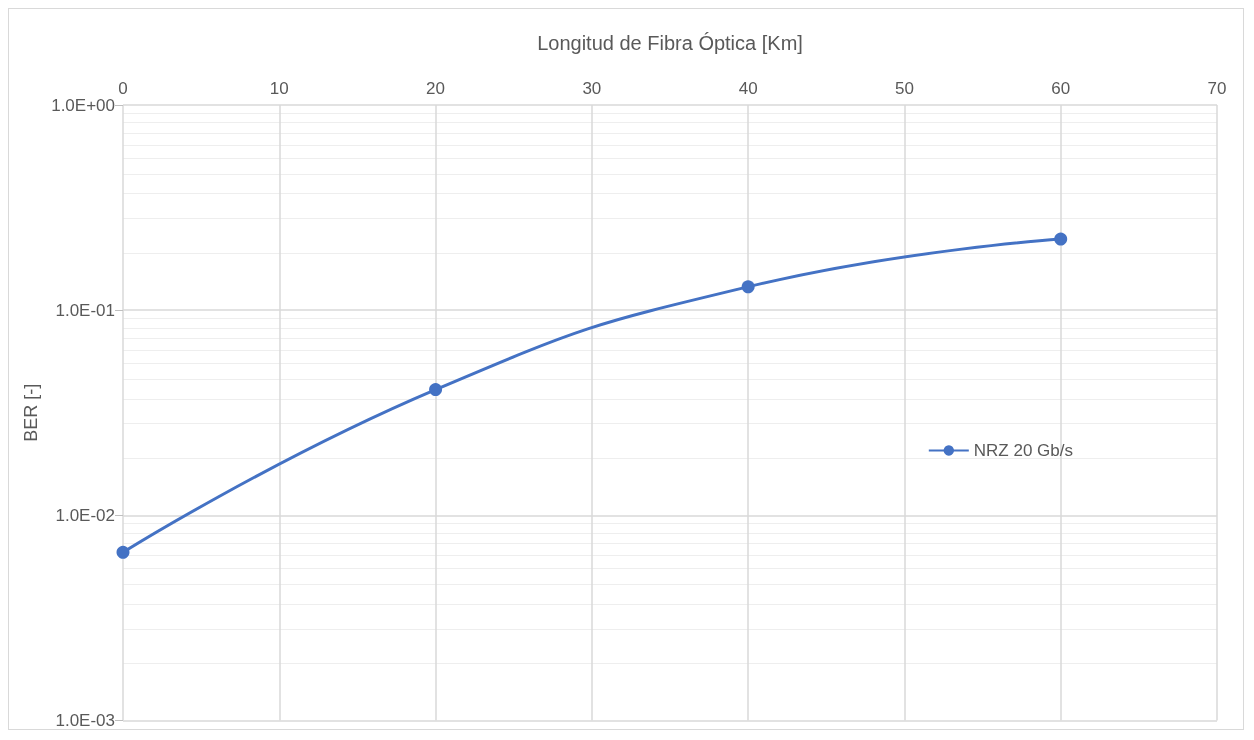 The image size is (1254, 740). Describe the element at coordinates (1023, 450) in the screenshot. I see `legend-label: NRZ 20 Gb/s` at that location.